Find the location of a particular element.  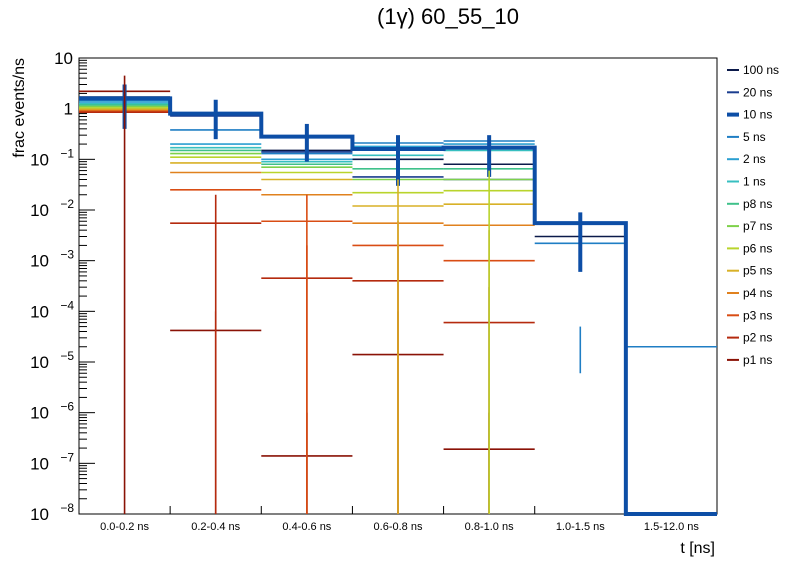

x-tick-label: 0.8-1.0 ns is located at coordinates (489, 527).